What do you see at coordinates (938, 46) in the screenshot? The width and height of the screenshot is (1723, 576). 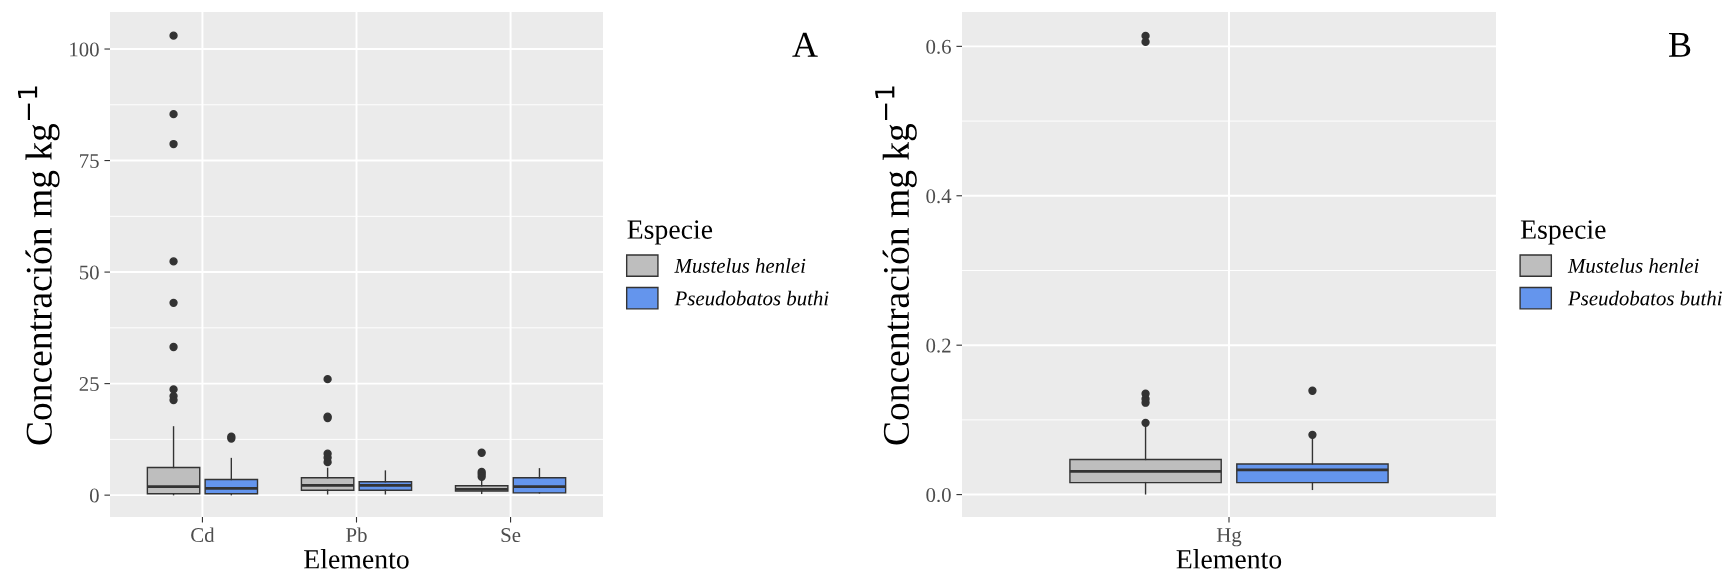 I see `y-tick-label: 0.6` at bounding box center [938, 46].